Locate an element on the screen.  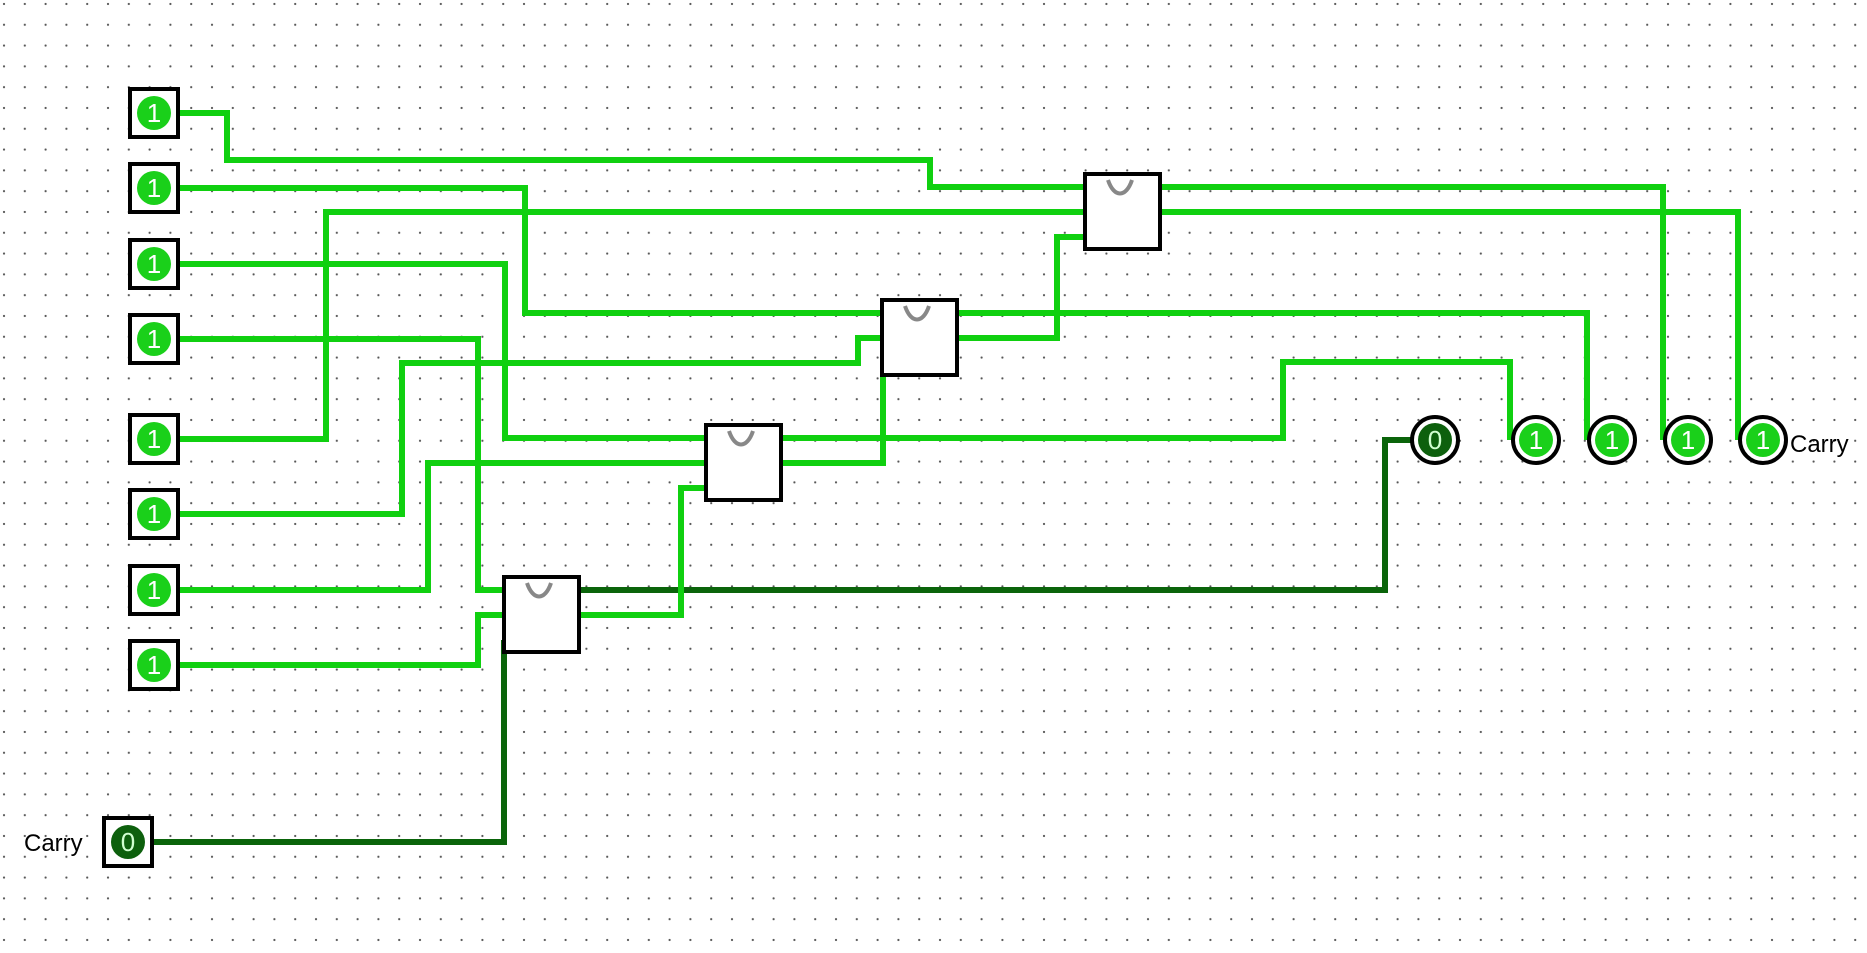
carry-in-pin: 0 is located at coordinates (128, 842).